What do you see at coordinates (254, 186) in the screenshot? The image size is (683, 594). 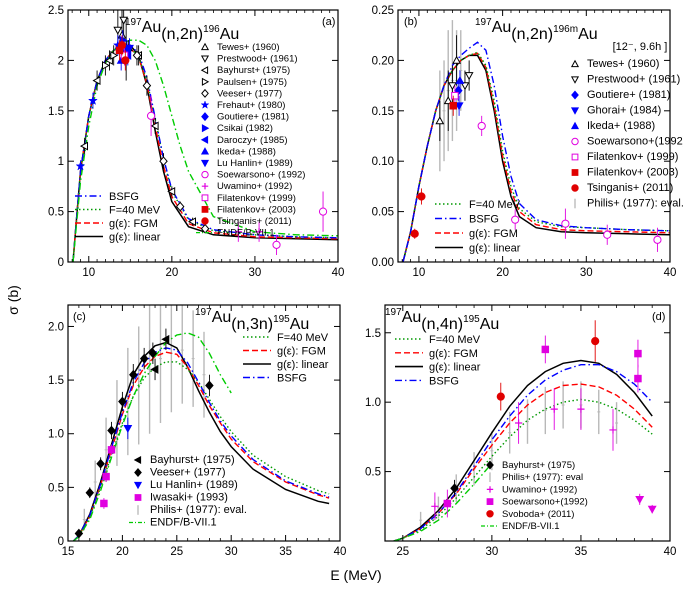 I see `legend-label: Uwamino+ (1992)` at bounding box center [254, 186].